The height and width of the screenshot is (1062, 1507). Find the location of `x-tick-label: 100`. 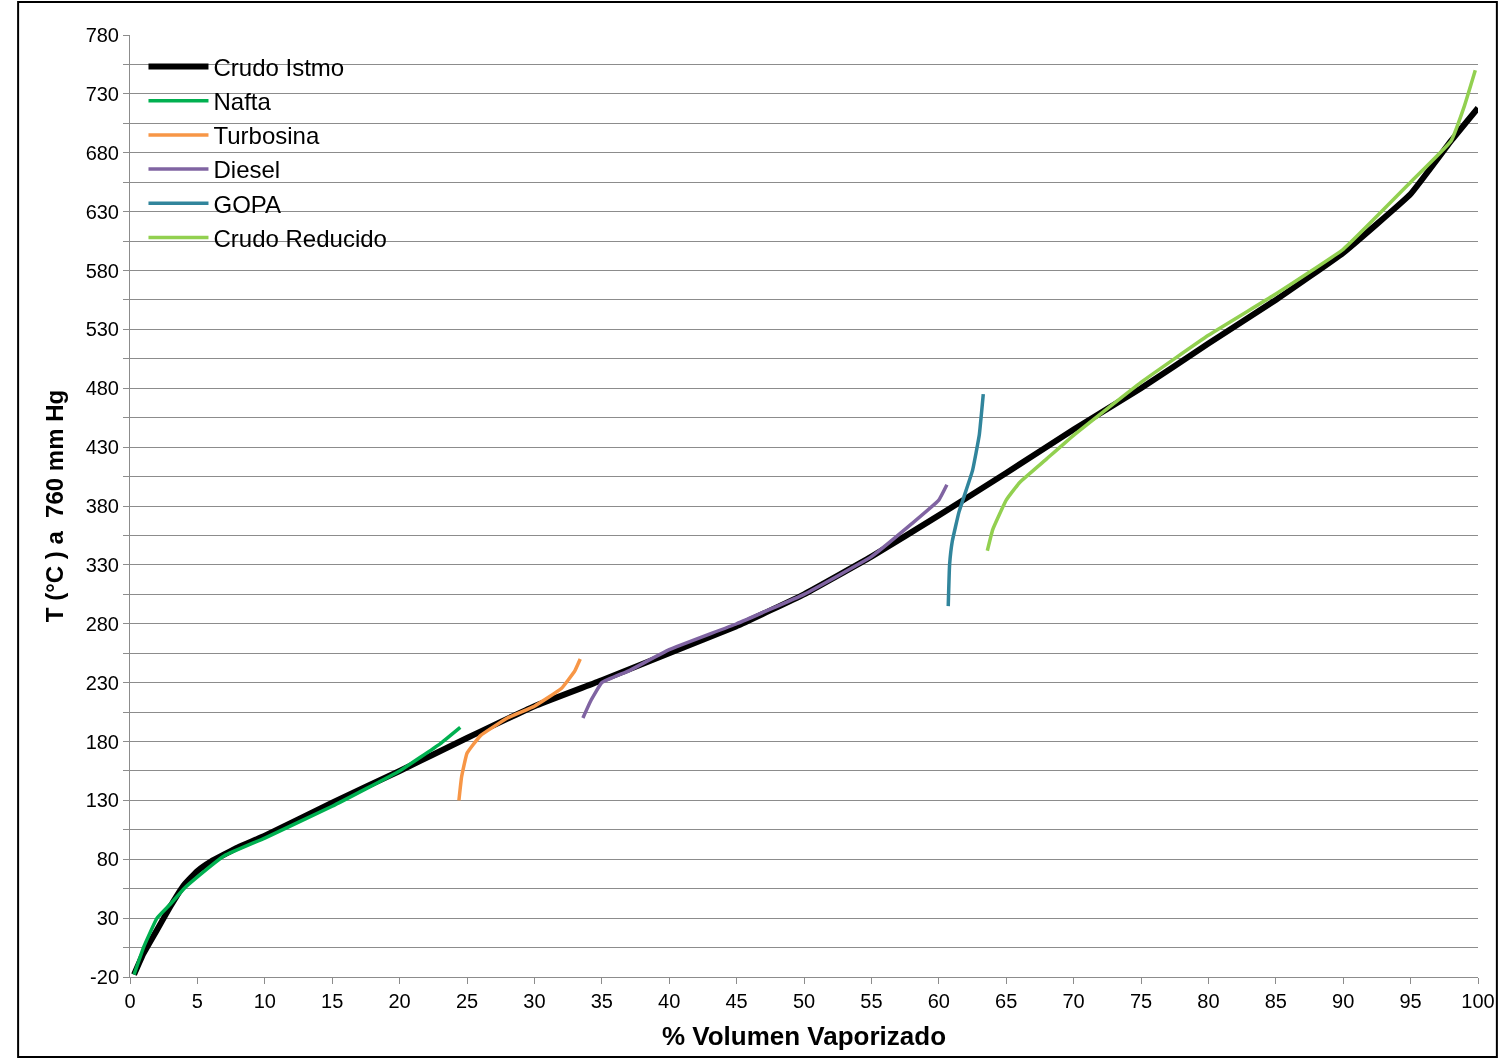

x-tick-label: 100 is located at coordinates (1478, 1001).